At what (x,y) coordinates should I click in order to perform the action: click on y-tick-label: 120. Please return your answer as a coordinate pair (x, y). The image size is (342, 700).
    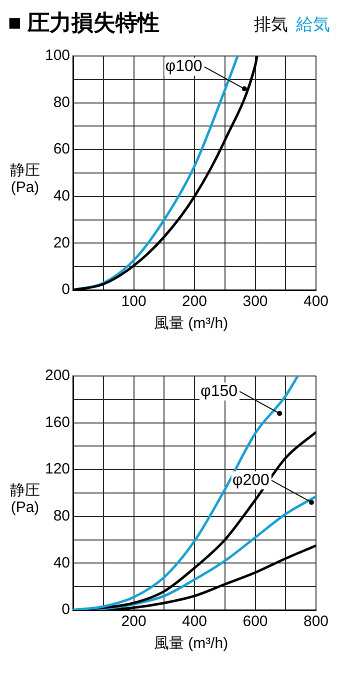
    Looking at the image, I should click on (57, 469).